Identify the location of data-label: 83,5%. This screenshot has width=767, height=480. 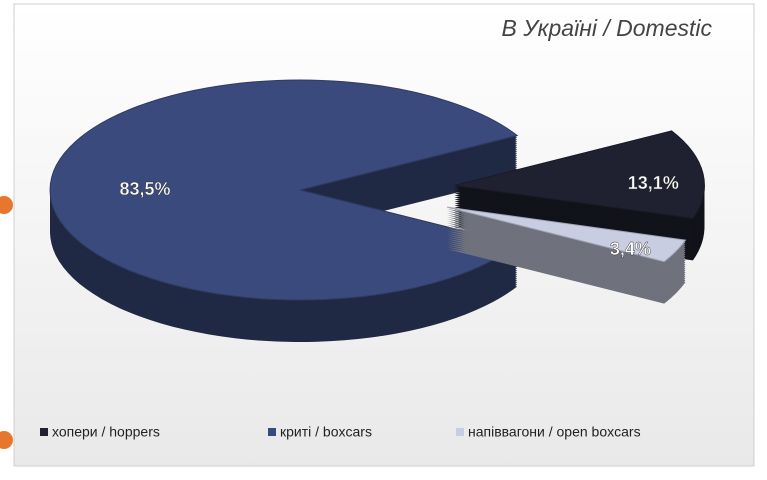
(144, 189).